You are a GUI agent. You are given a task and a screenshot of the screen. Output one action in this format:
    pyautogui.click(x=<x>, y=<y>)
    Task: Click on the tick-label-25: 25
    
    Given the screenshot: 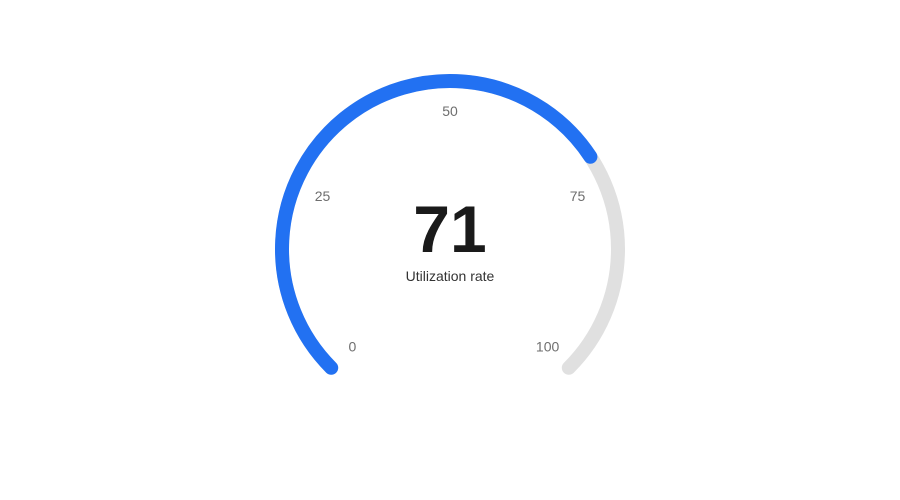 What is the action you would take?
    pyautogui.click(x=323, y=196)
    